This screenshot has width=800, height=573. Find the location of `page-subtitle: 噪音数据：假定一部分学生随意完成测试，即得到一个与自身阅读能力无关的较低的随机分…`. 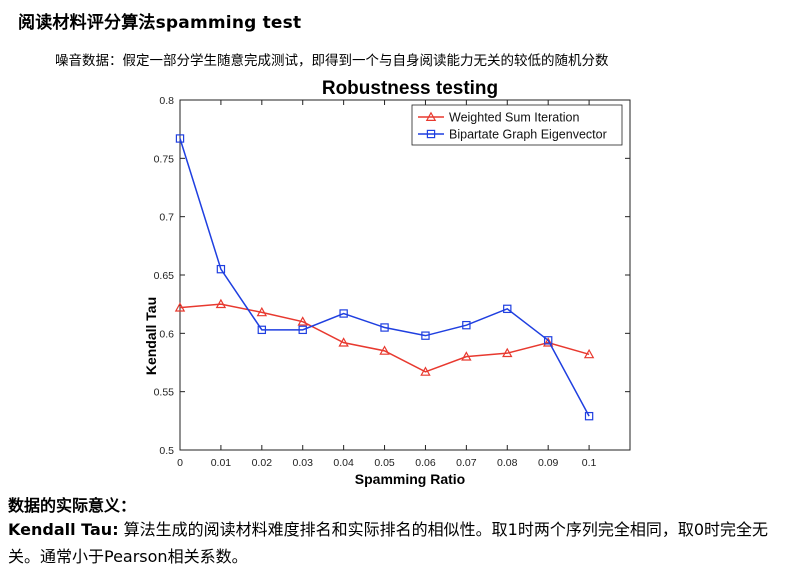

page-subtitle: 噪音数据：假定一部分学生随意完成测试，即得到一个与自身阅读能力无关的较低的随机分… is located at coordinates (332, 61).